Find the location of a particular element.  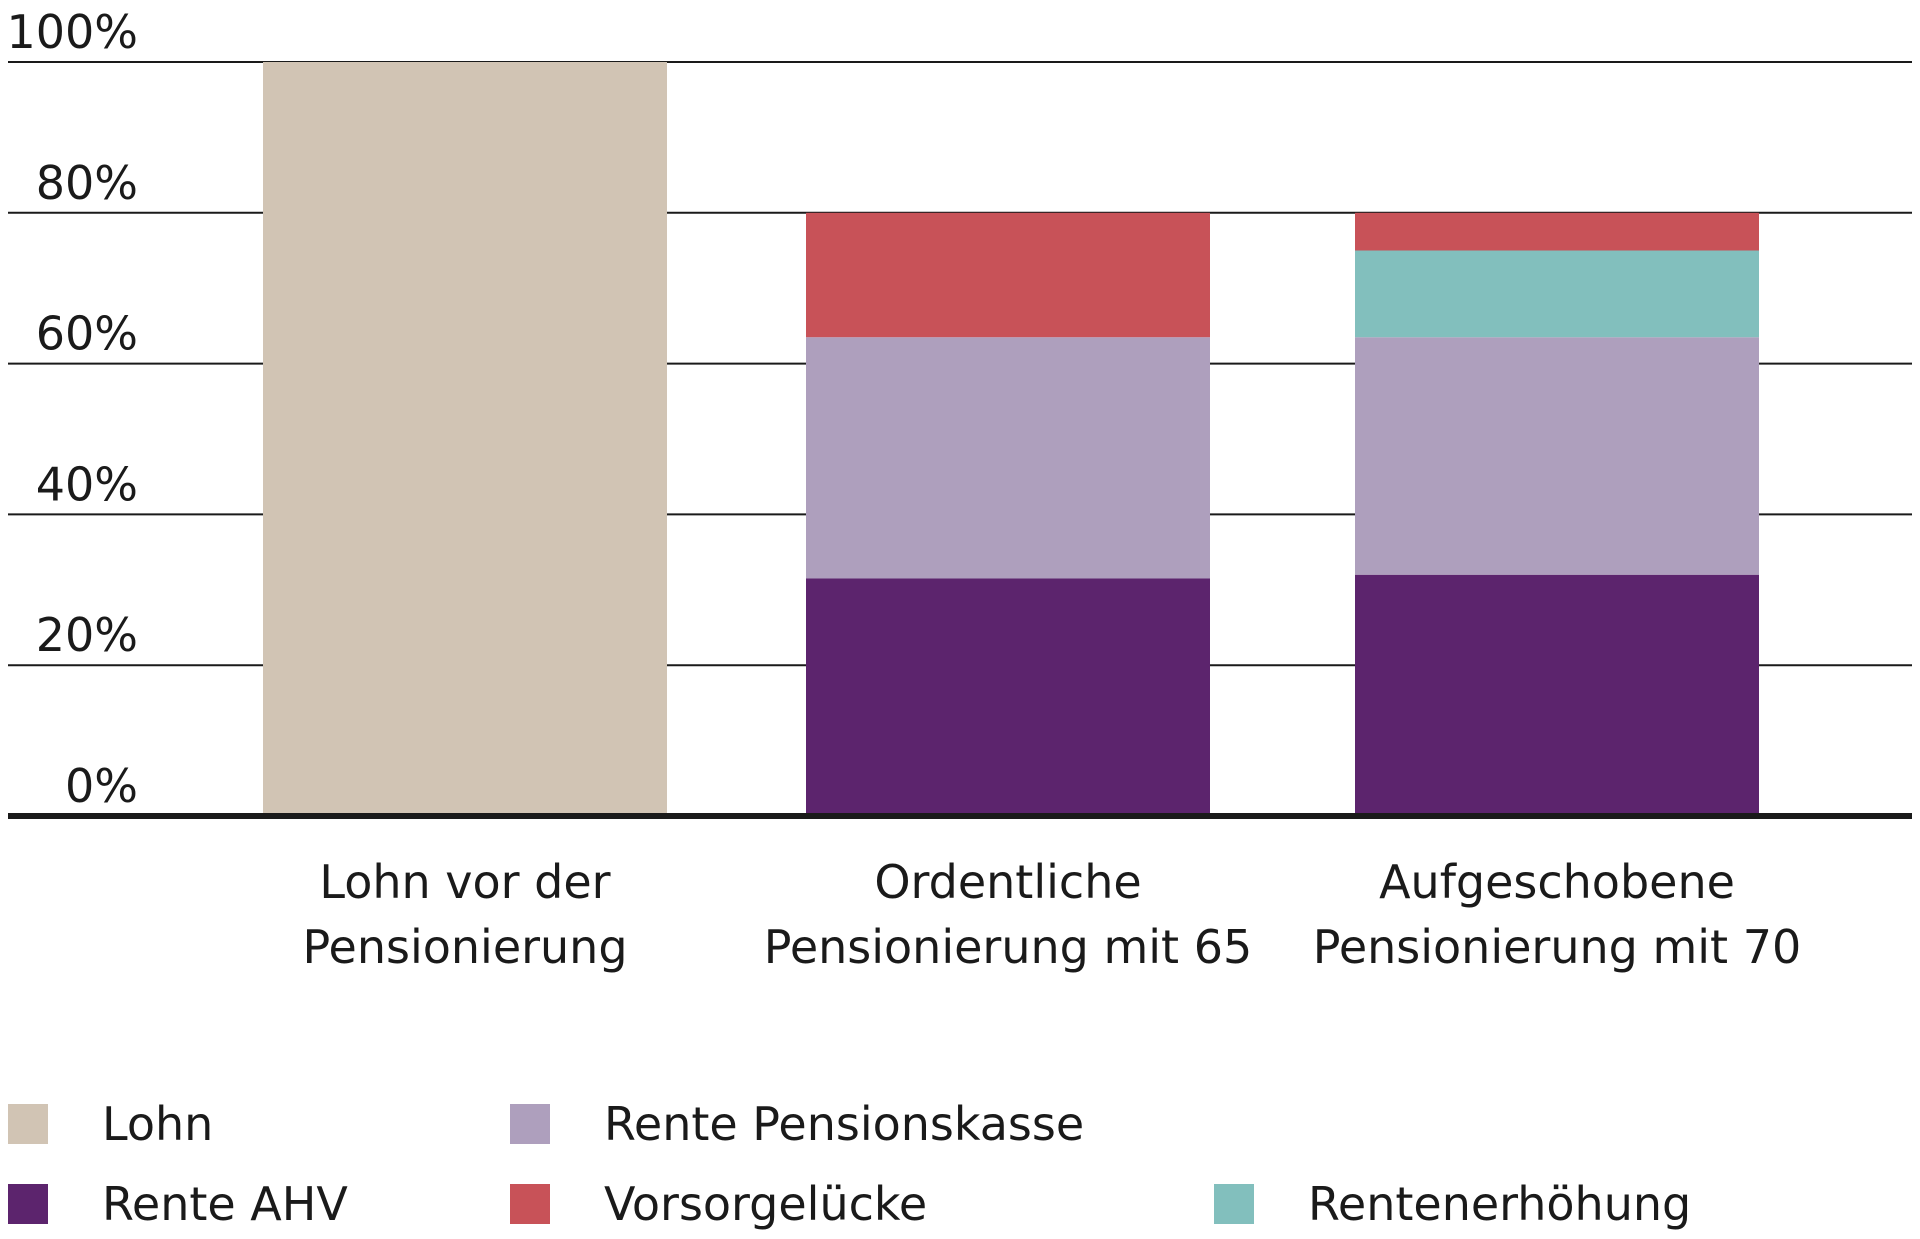

y-tick-label-0: 0% is located at coordinates (101, 786).